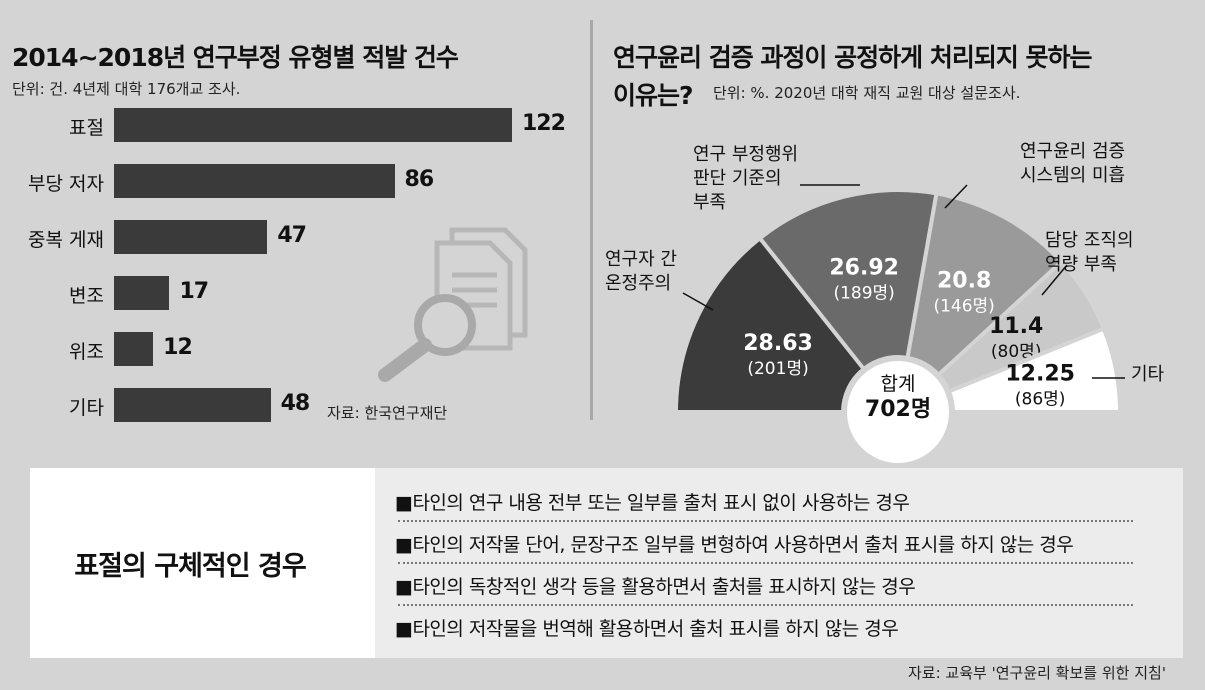 The height and width of the screenshot is (690, 1205). What do you see at coordinates (778, 343) in the screenshot?
I see `pie-slice-value: 28.63` at bounding box center [778, 343].